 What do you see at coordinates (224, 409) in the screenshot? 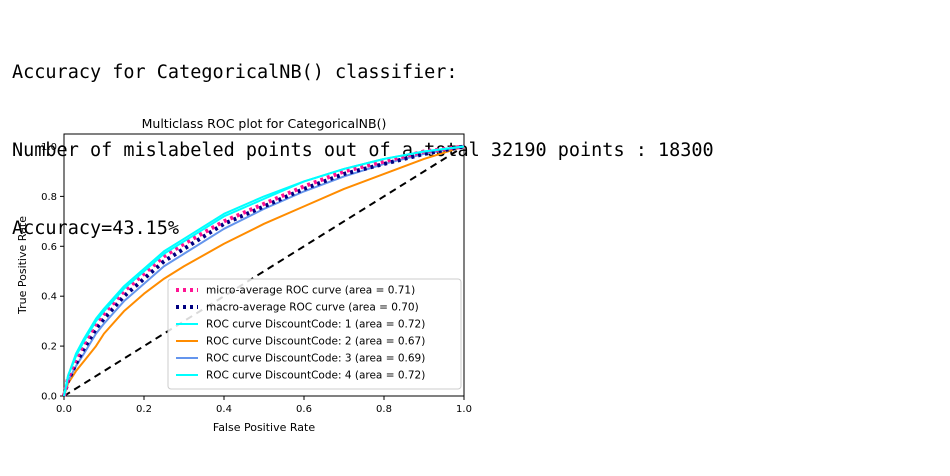
I see `x-tick-label: 0.4` at bounding box center [224, 409].